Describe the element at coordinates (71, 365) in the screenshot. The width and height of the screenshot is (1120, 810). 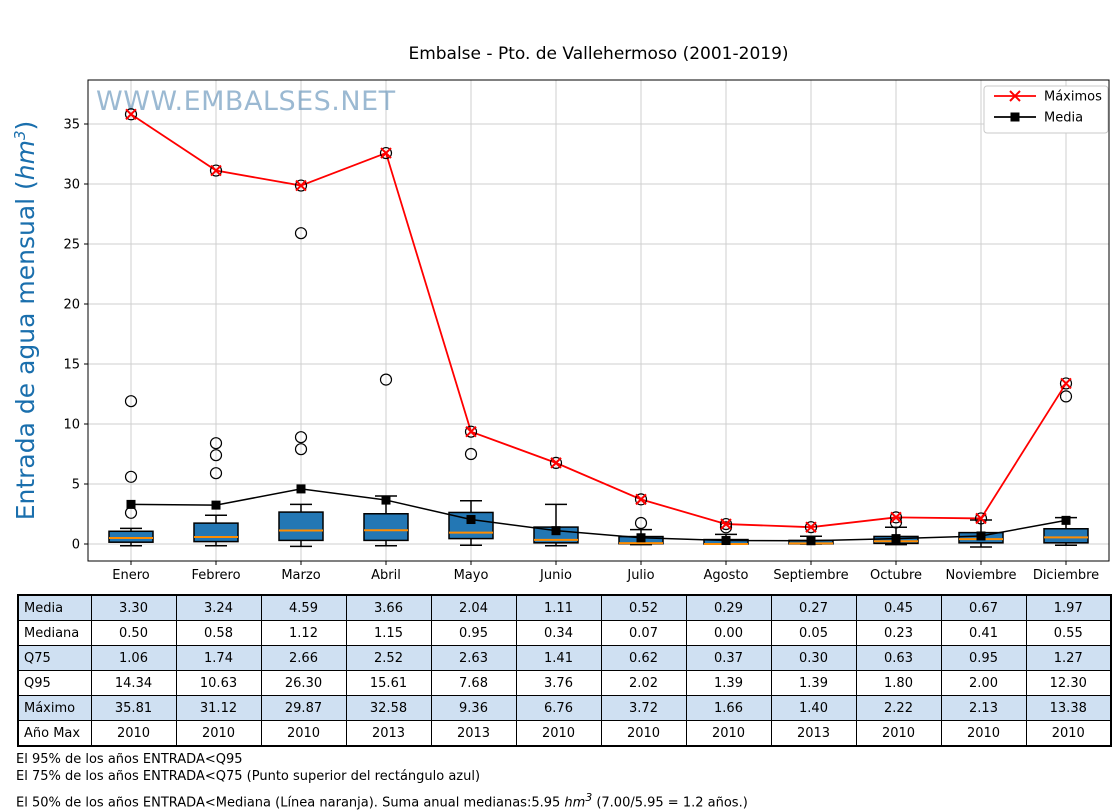
I see `y-tick-label: 15` at that location.